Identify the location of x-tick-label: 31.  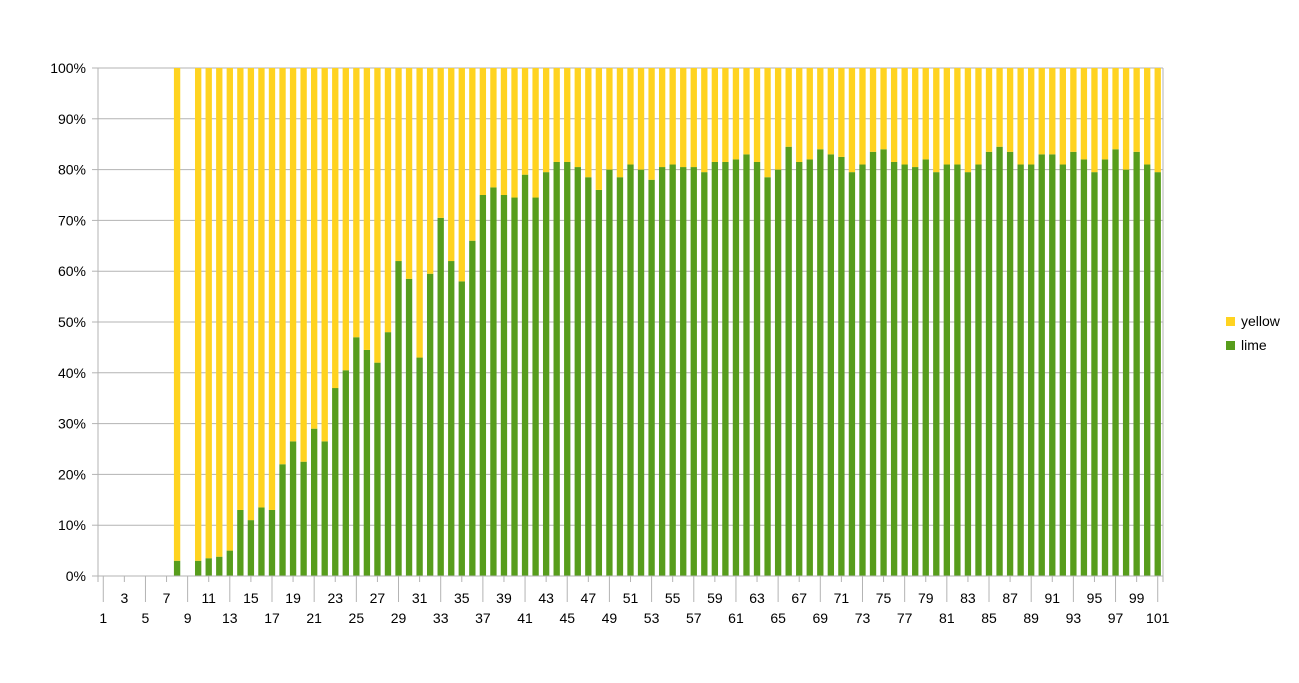
(420, 598).